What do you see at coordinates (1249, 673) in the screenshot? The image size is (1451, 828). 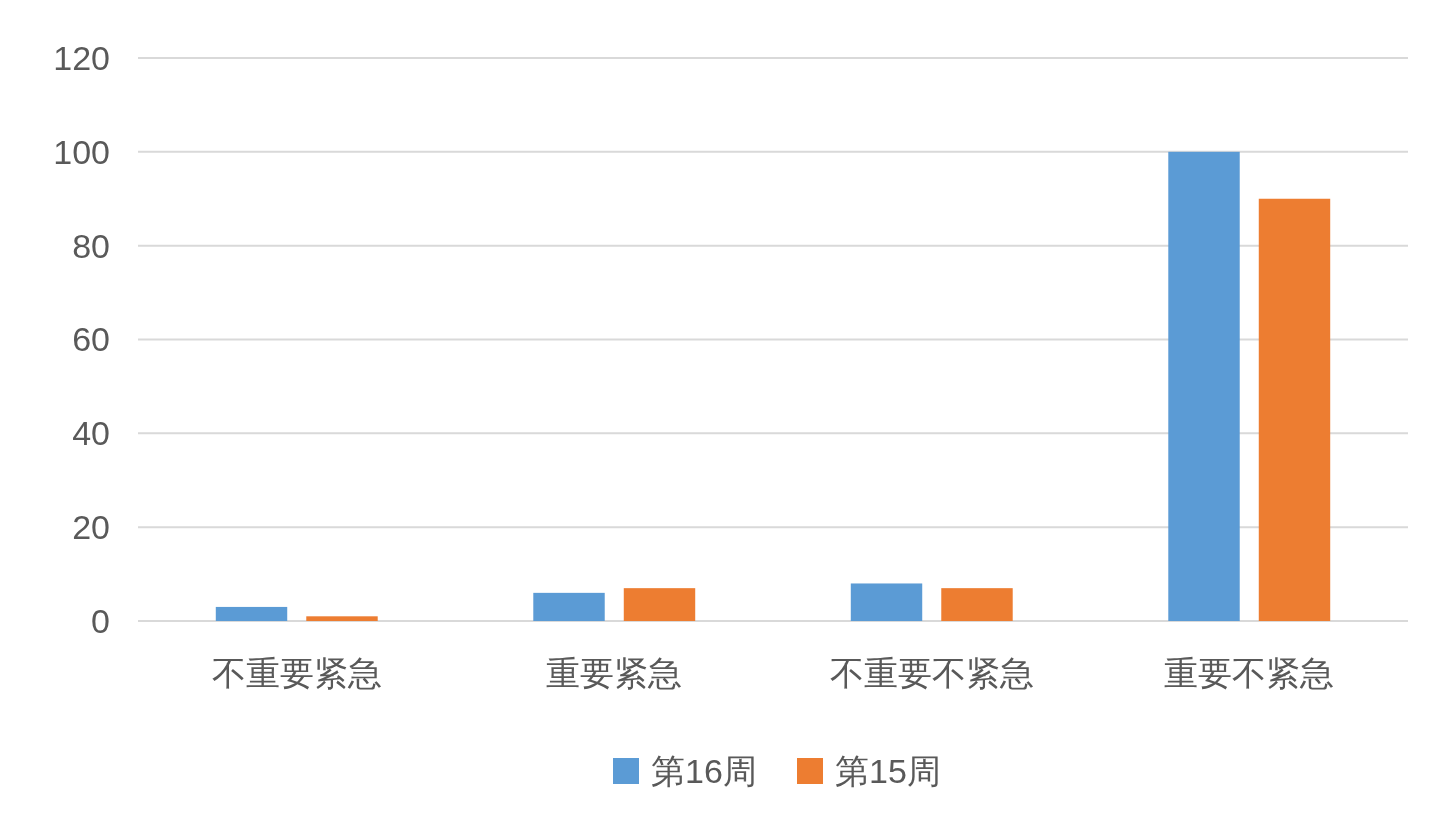 I see `x-tick-label: 重要不紧急` at bounding box center [1249, 673].